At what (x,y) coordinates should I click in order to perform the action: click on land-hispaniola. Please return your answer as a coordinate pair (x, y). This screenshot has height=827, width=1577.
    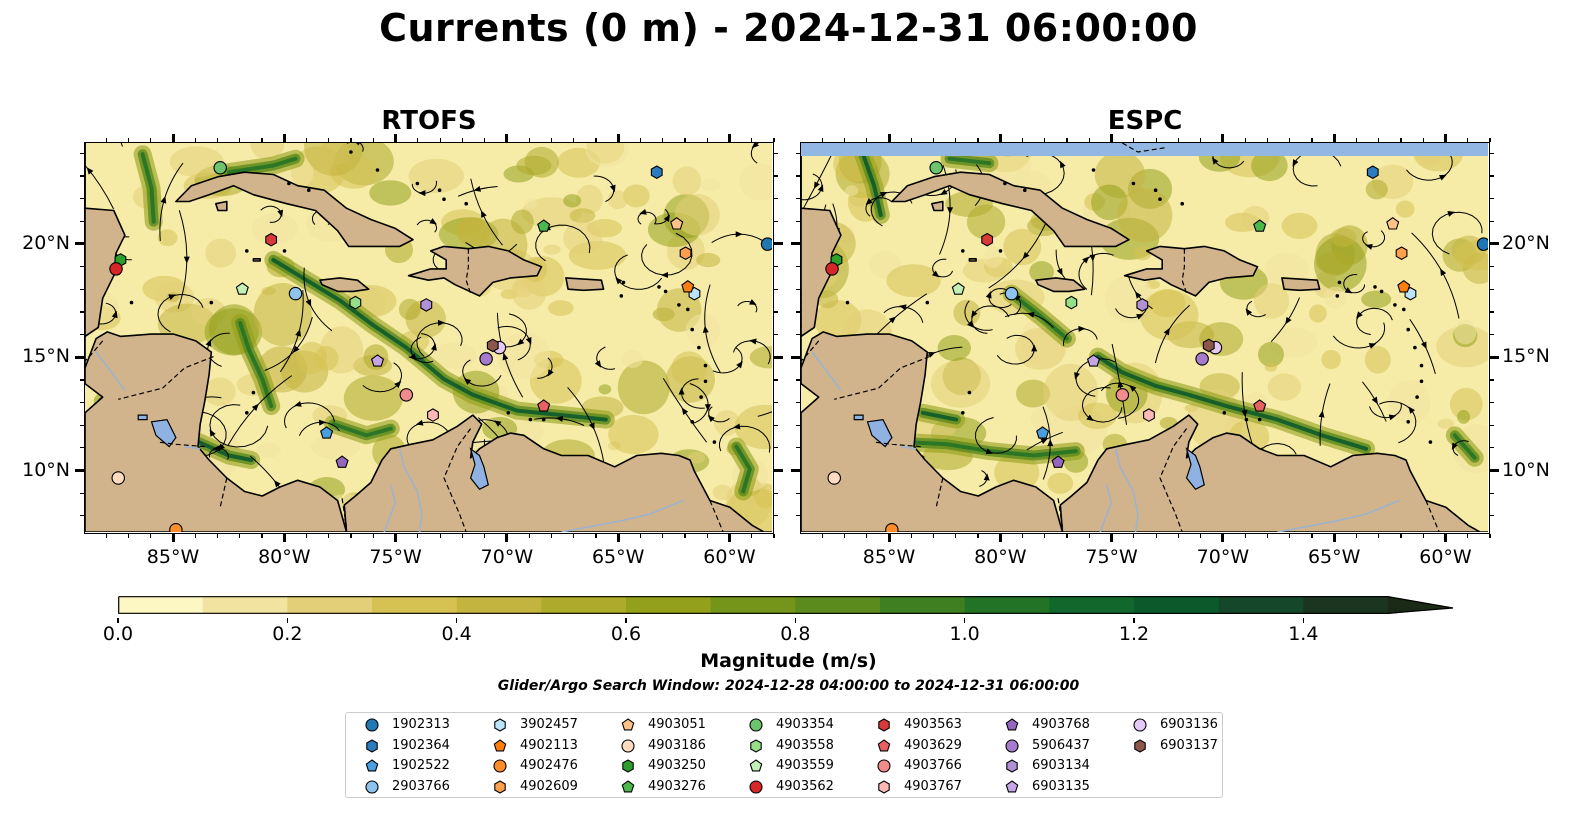
    Looking at the image, I should click on (475, 271).